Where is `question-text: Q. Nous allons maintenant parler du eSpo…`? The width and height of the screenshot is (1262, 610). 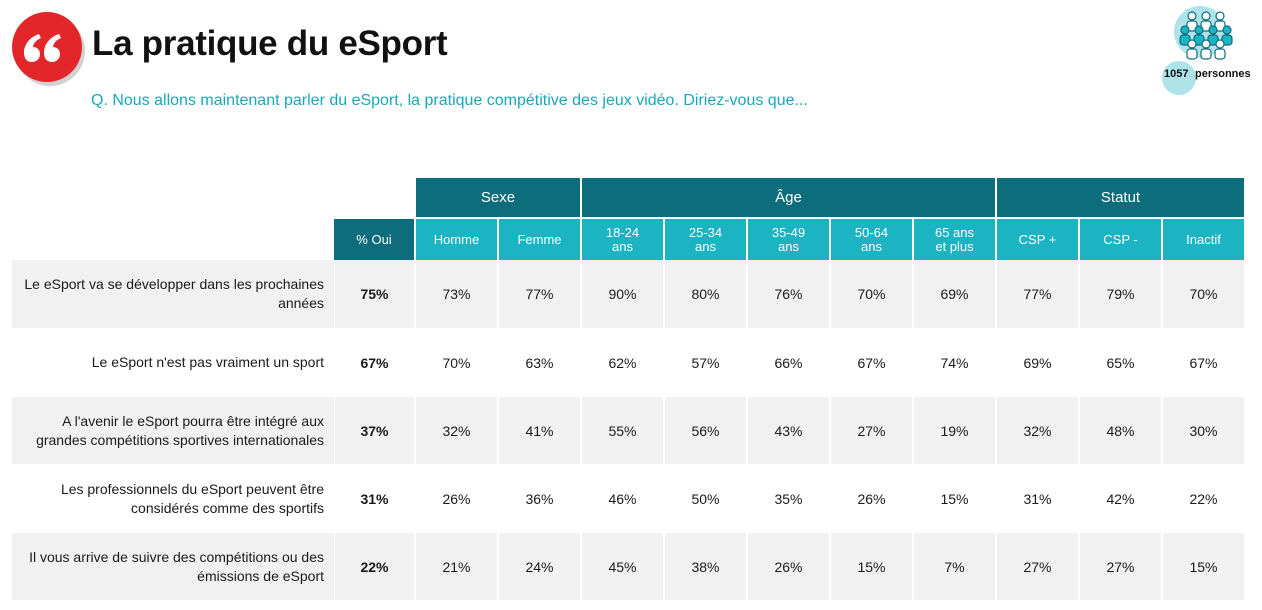
question-text: Q. Nous allons maintenant parler du eSpo… is located at coordinates (449, 100).